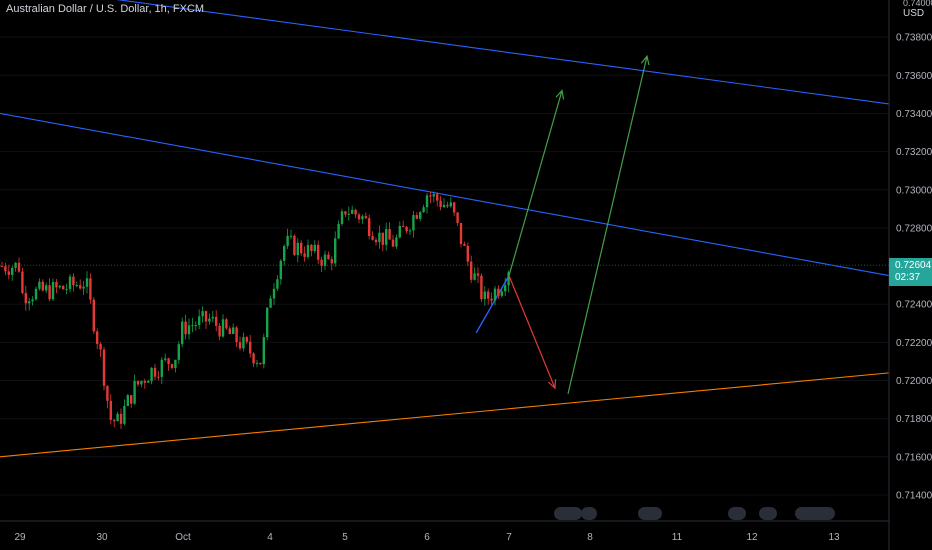 This screenshot has width=932, height=550. What do you see at coordinates (914, 114) in the screenshot?
I see `price-axis-label: 0.73400` at bounding box center [914, 114].